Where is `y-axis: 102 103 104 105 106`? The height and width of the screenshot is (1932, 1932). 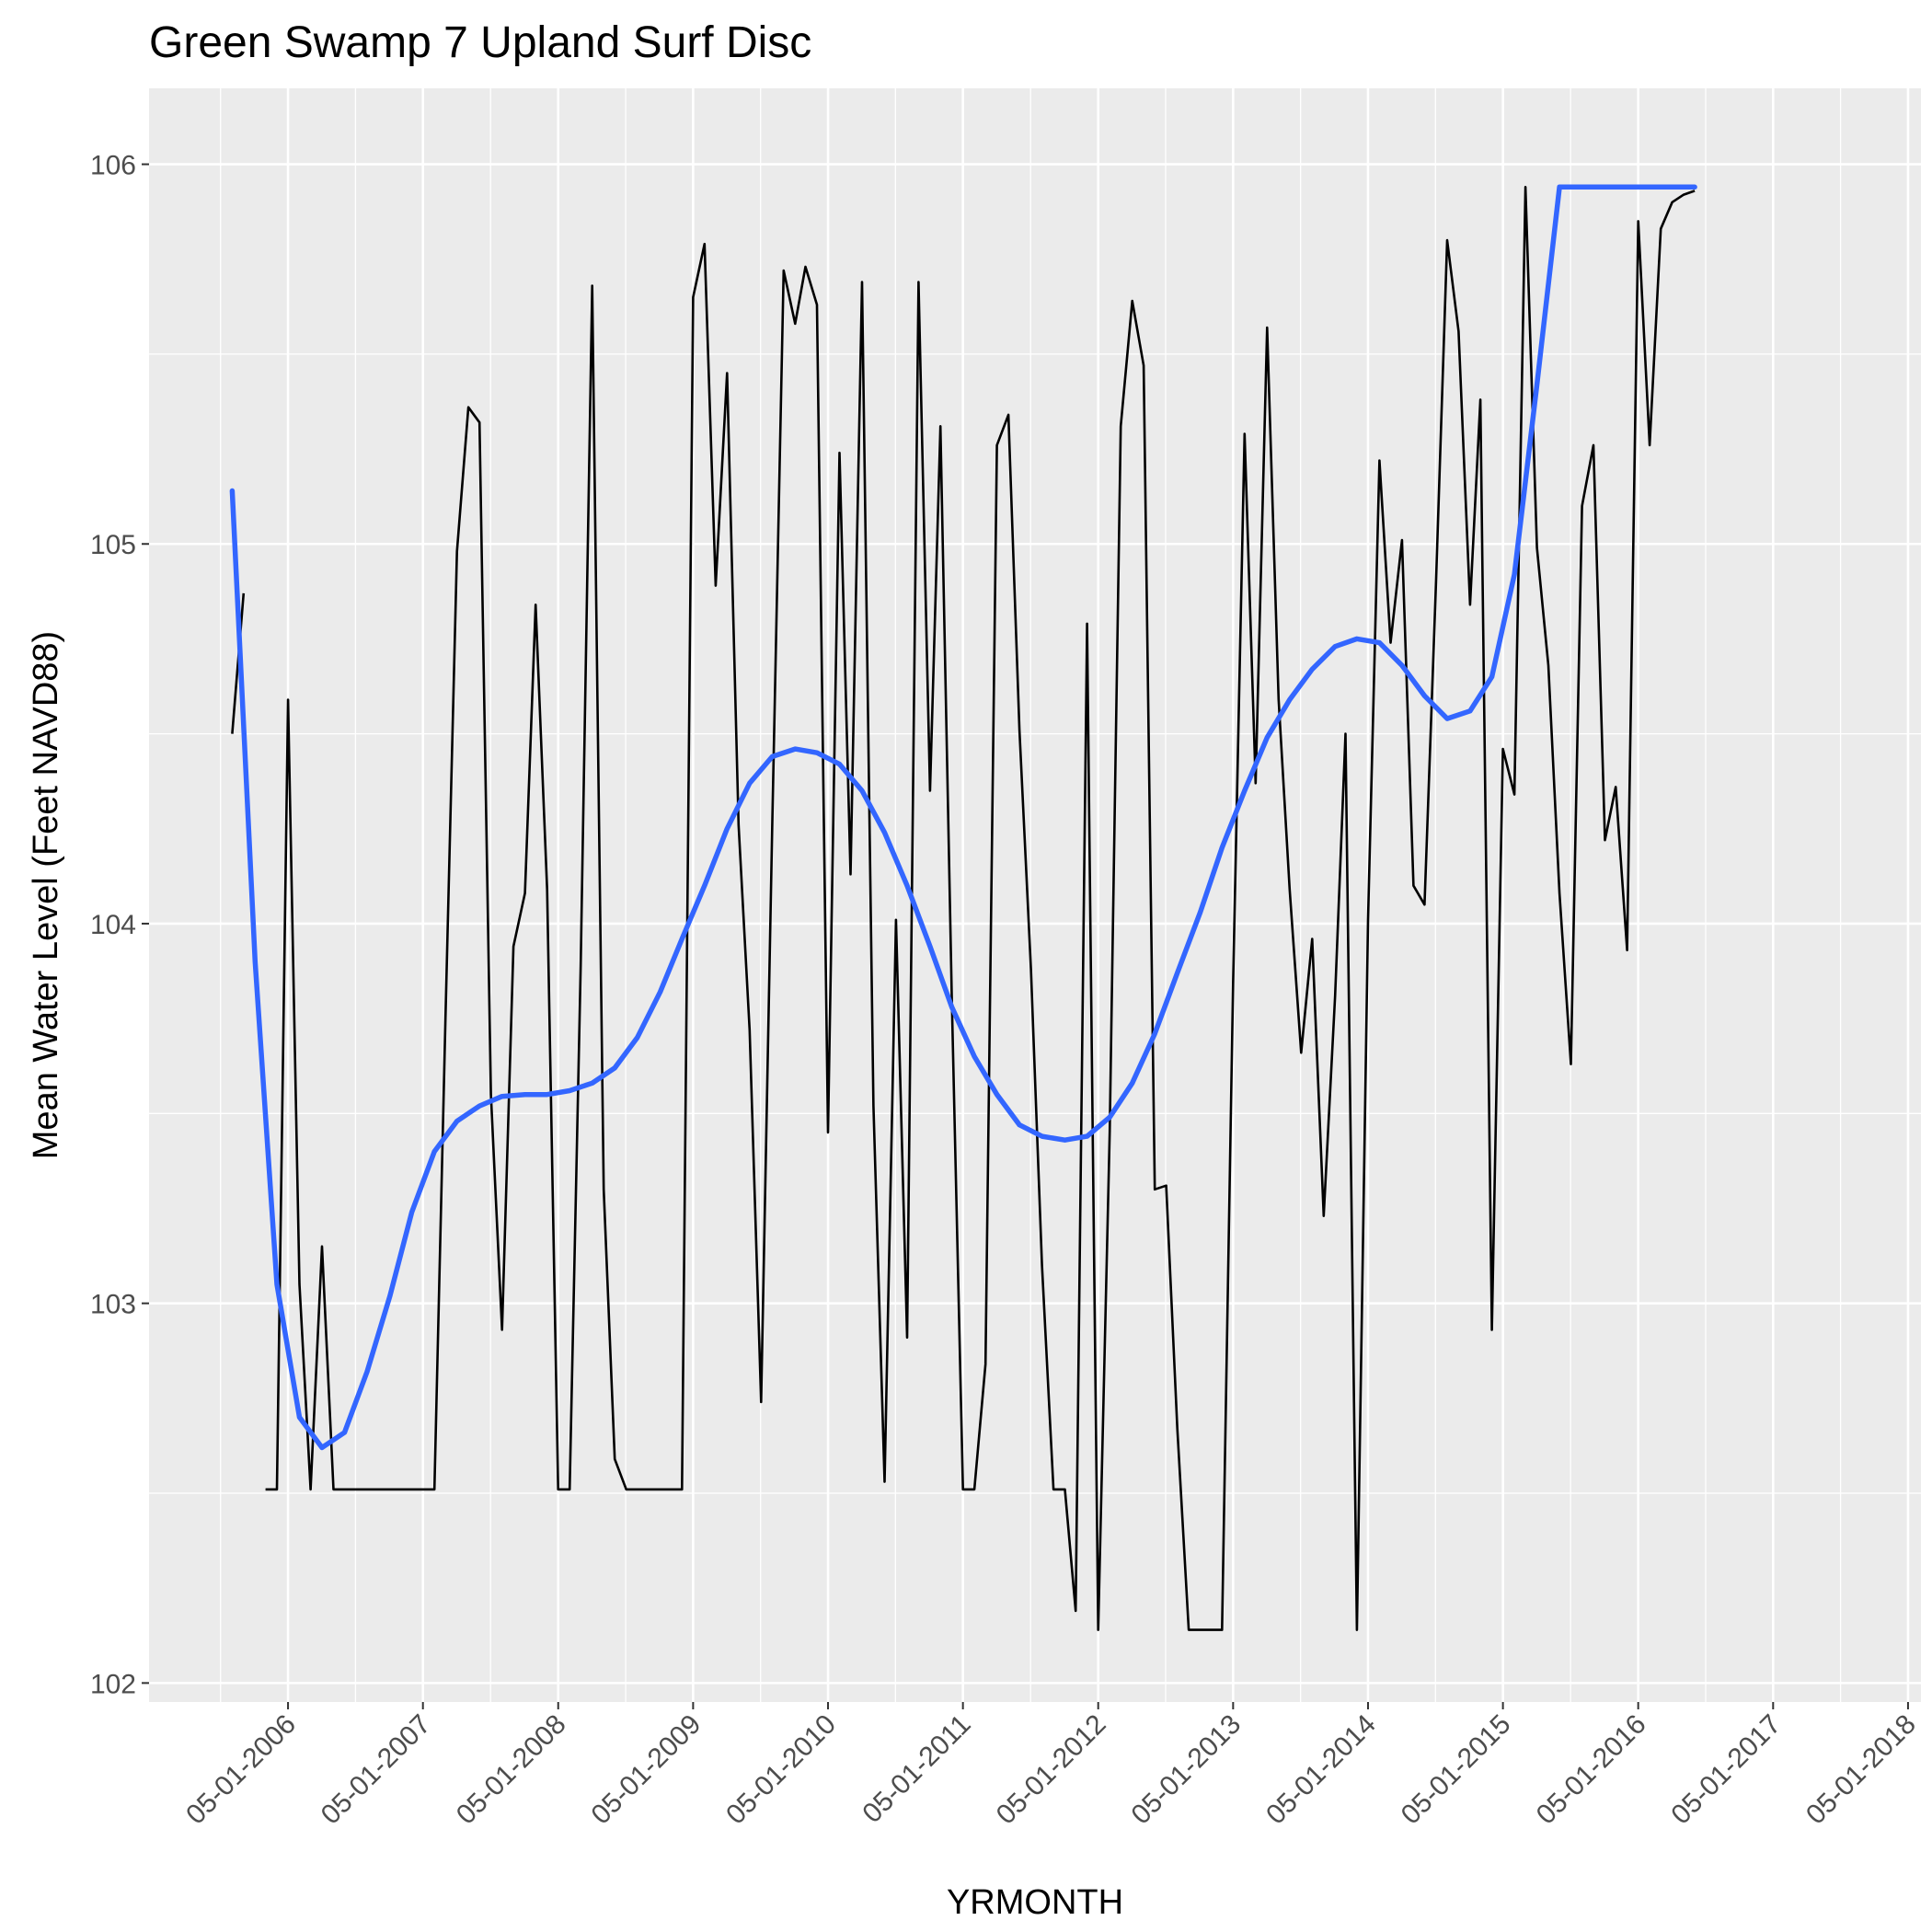 y-axis: 102 103 104 105 106 is located at coordinates (120, 925).